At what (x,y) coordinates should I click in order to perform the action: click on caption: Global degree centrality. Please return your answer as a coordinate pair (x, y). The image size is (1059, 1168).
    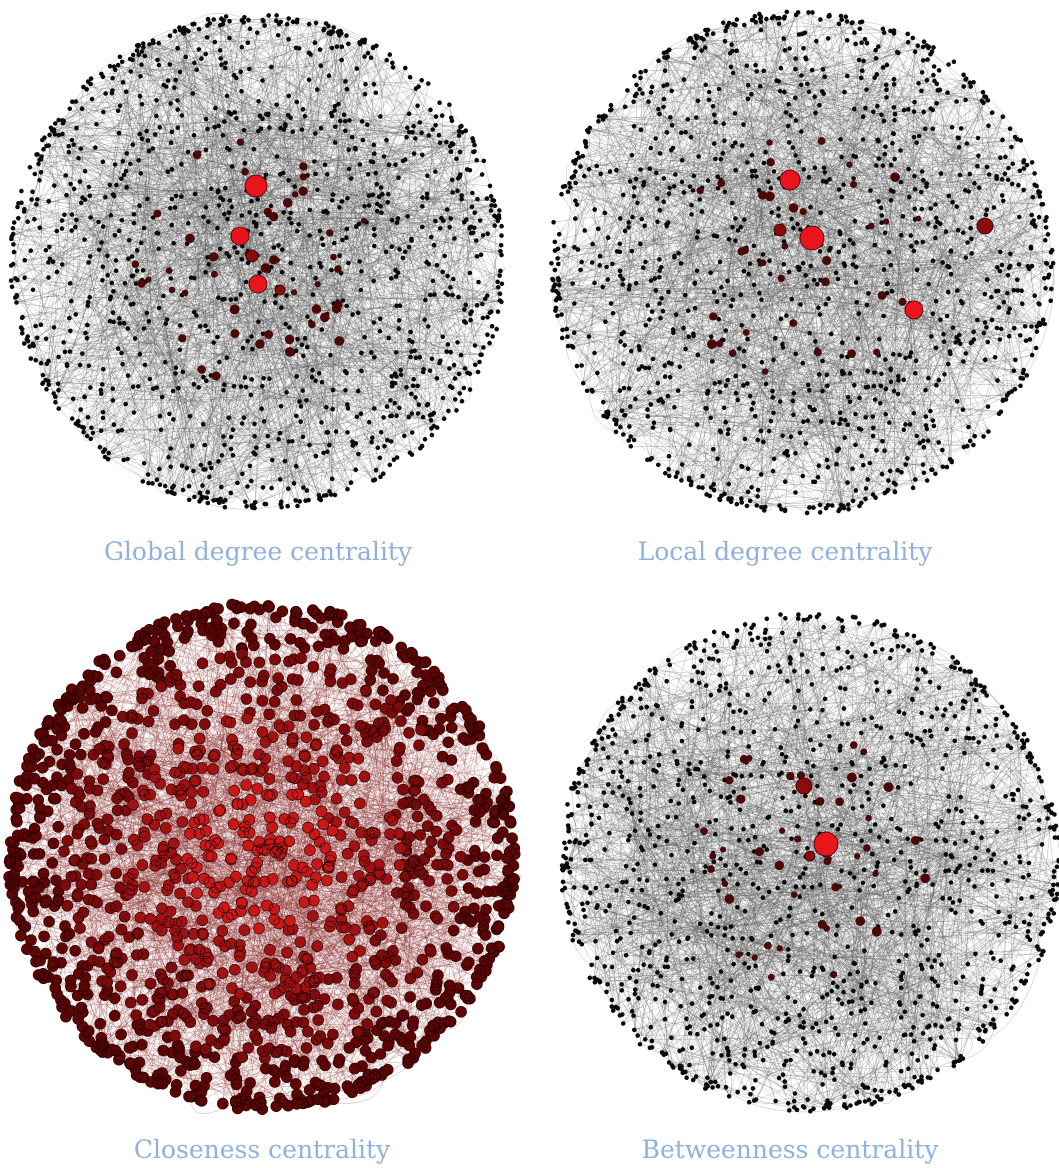
    Looking at the image, I should click on (258, 551).